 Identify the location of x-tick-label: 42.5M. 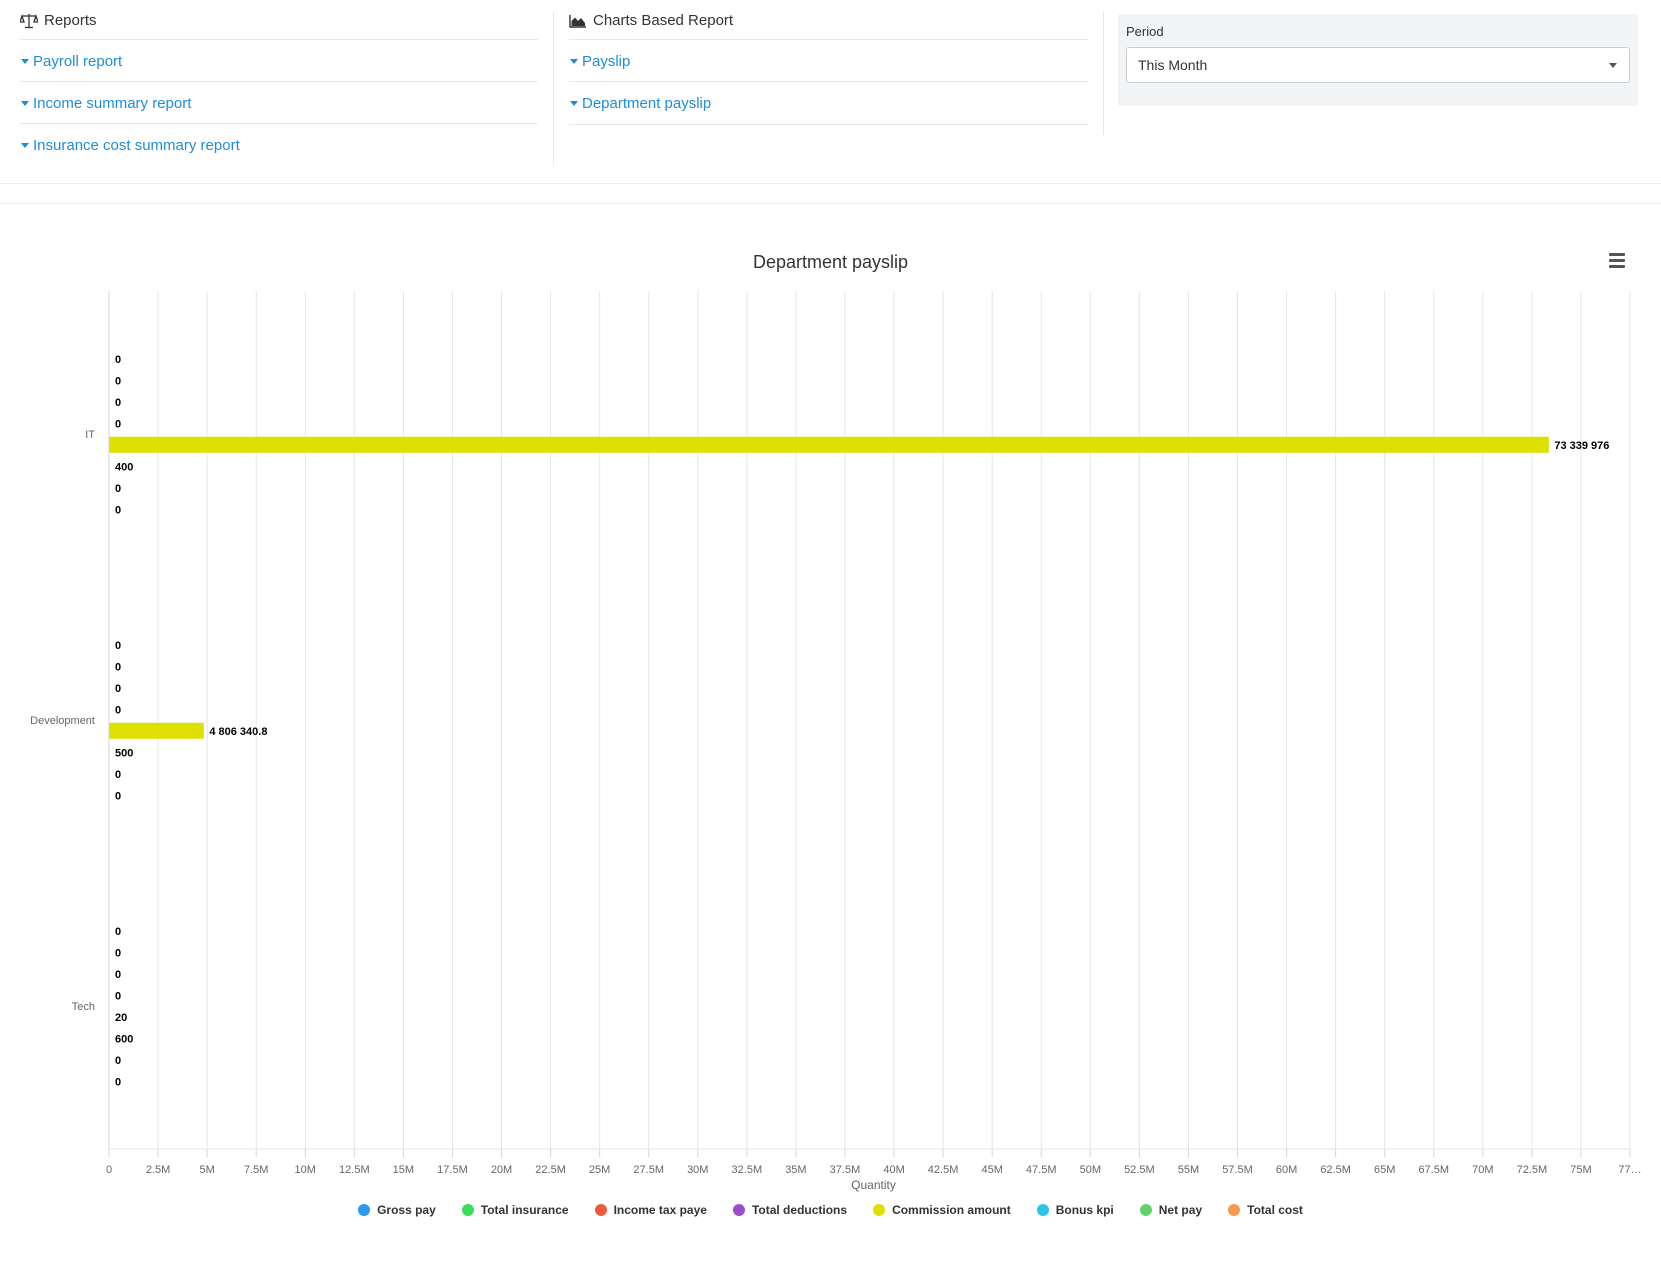
(943, 1170).